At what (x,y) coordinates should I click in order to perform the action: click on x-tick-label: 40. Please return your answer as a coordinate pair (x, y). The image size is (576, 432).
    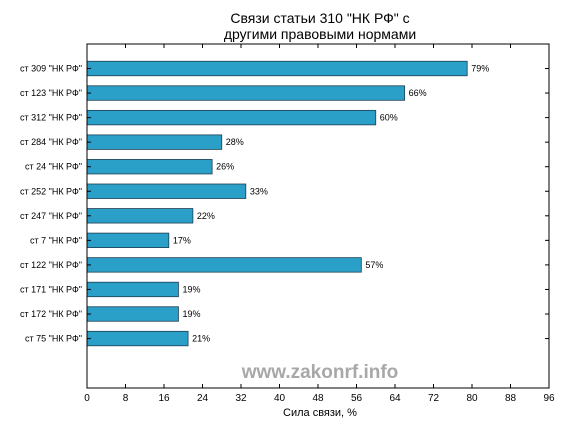
    Looking at the image, I should click on (280, 398).